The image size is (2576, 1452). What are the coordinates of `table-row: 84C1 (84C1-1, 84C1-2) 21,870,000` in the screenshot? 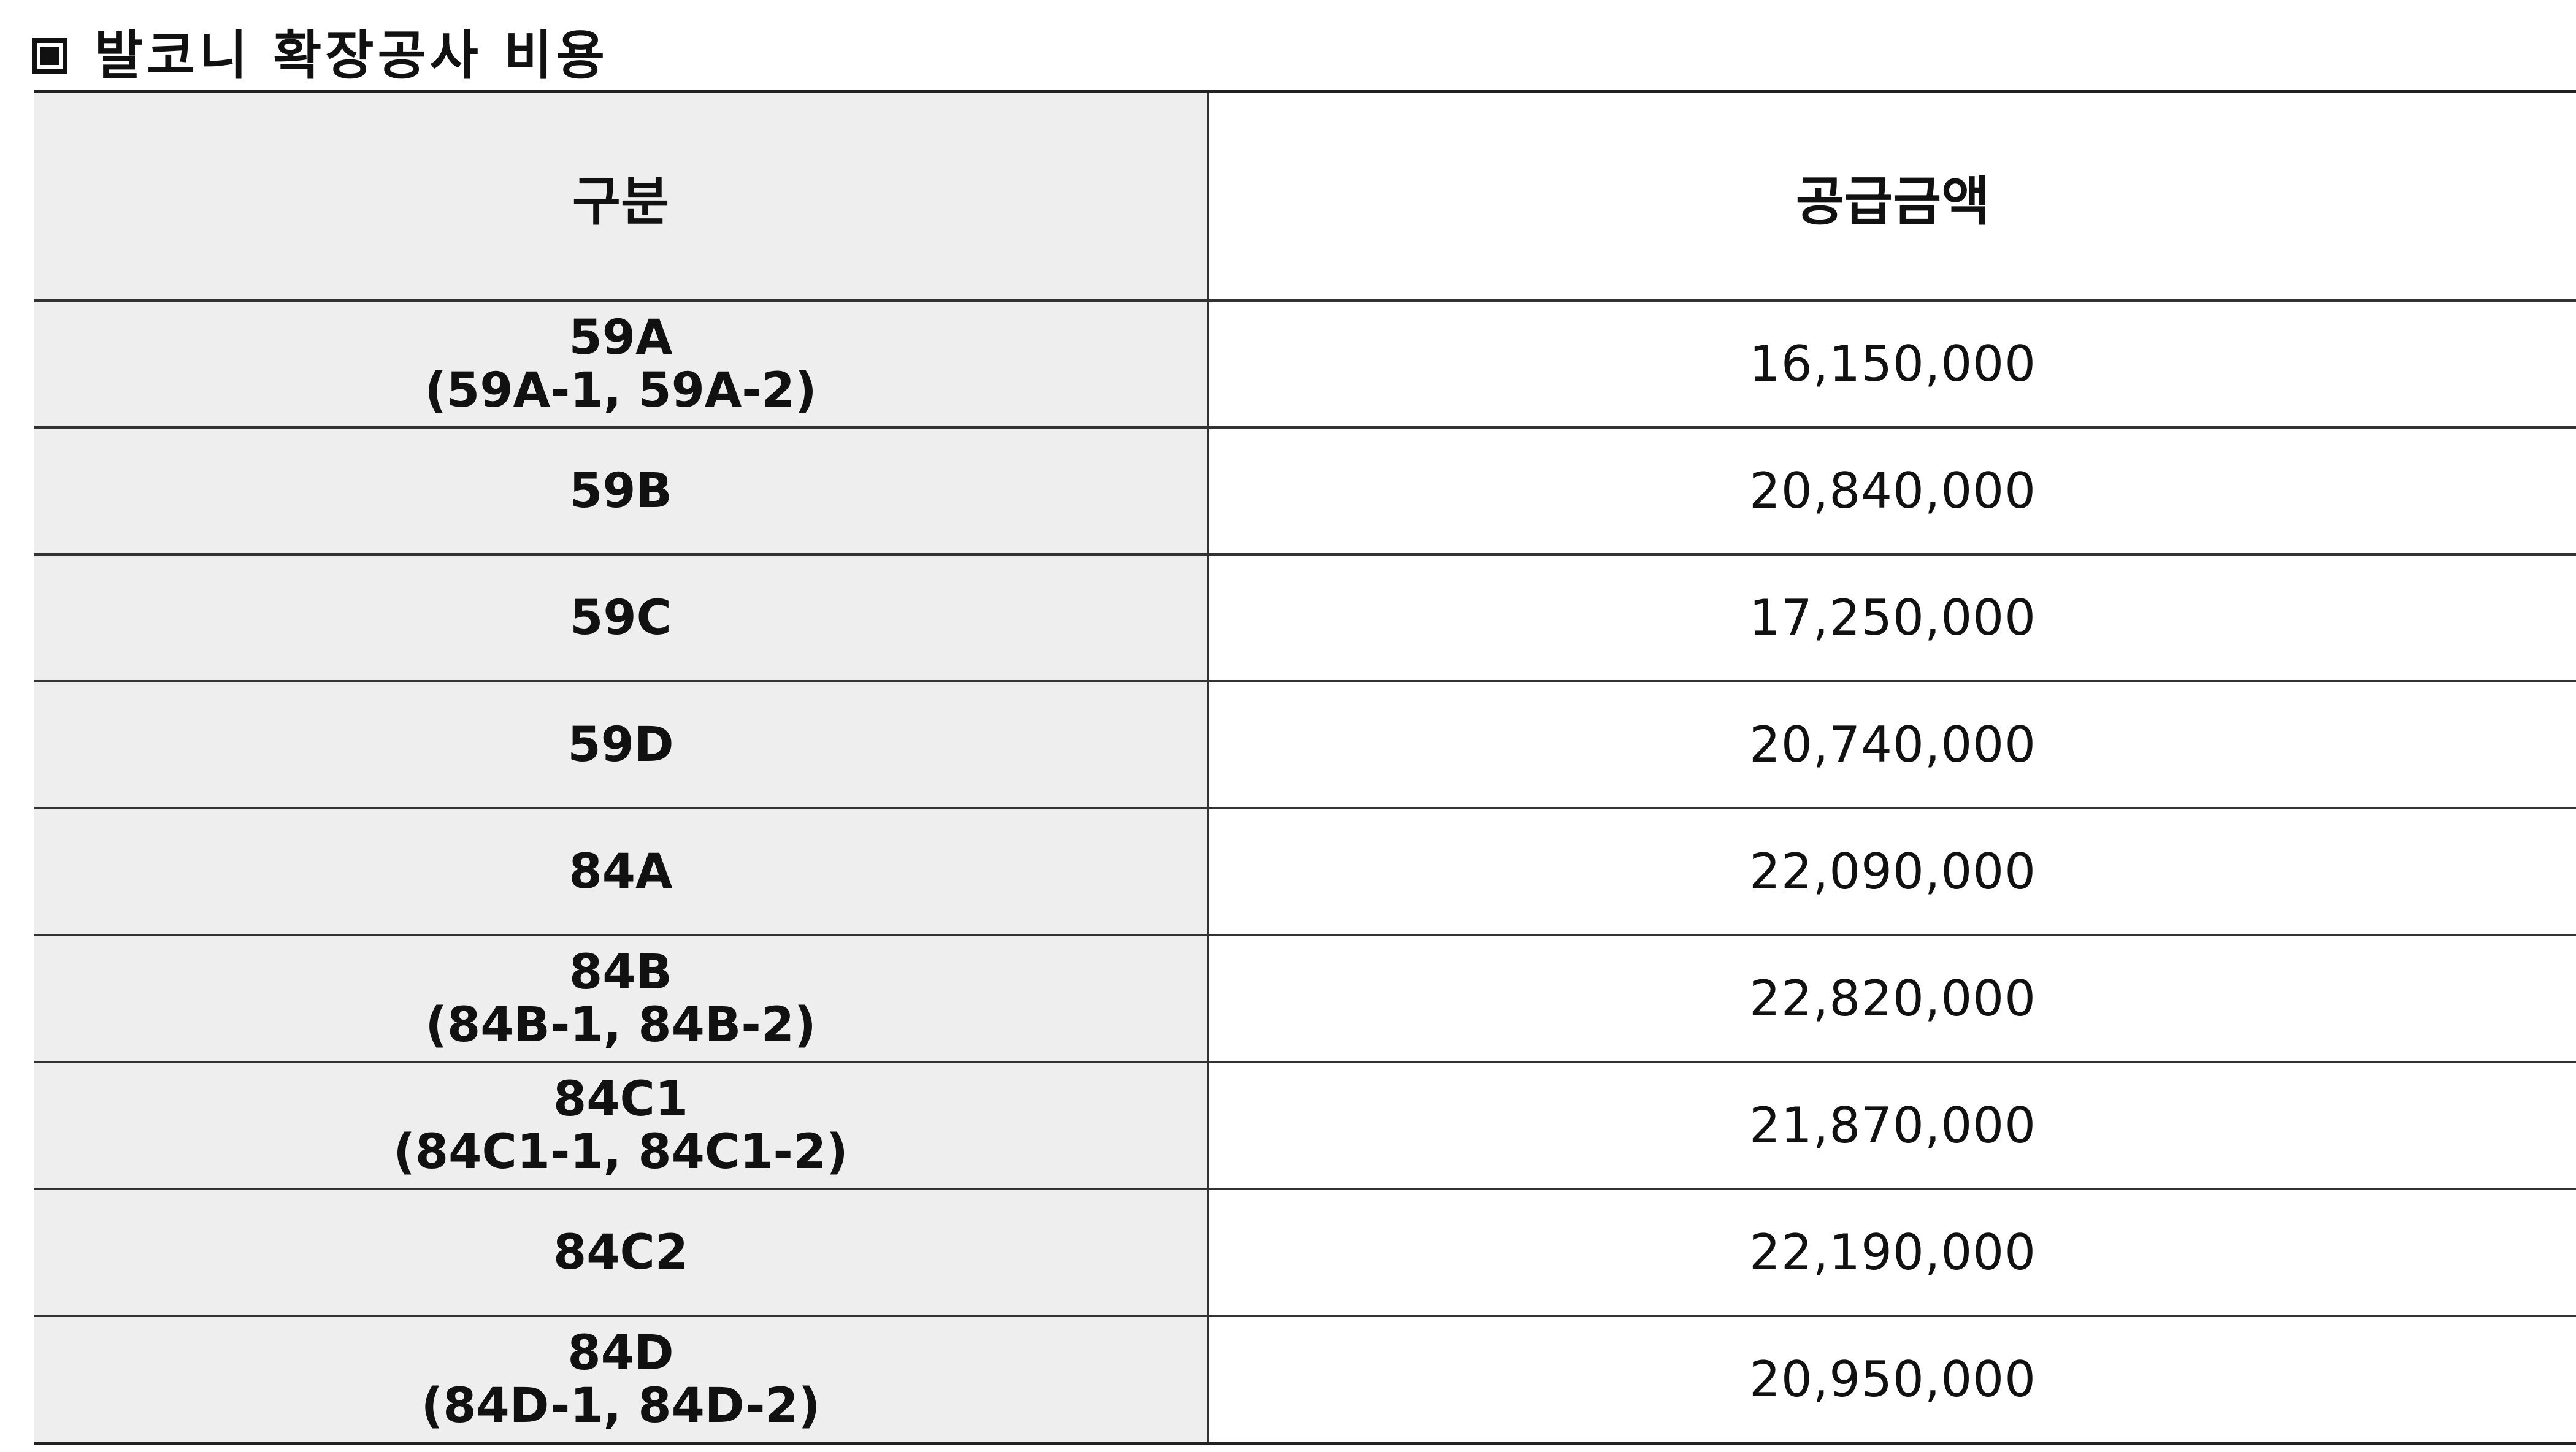 It's located at (1305, 1126).